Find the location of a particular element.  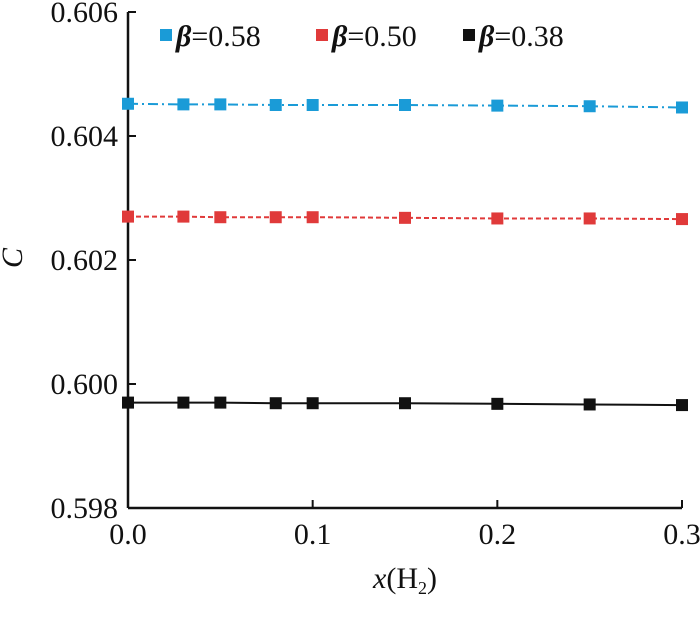

legend-item: β=0.38 is located at coordinates (513, 36).